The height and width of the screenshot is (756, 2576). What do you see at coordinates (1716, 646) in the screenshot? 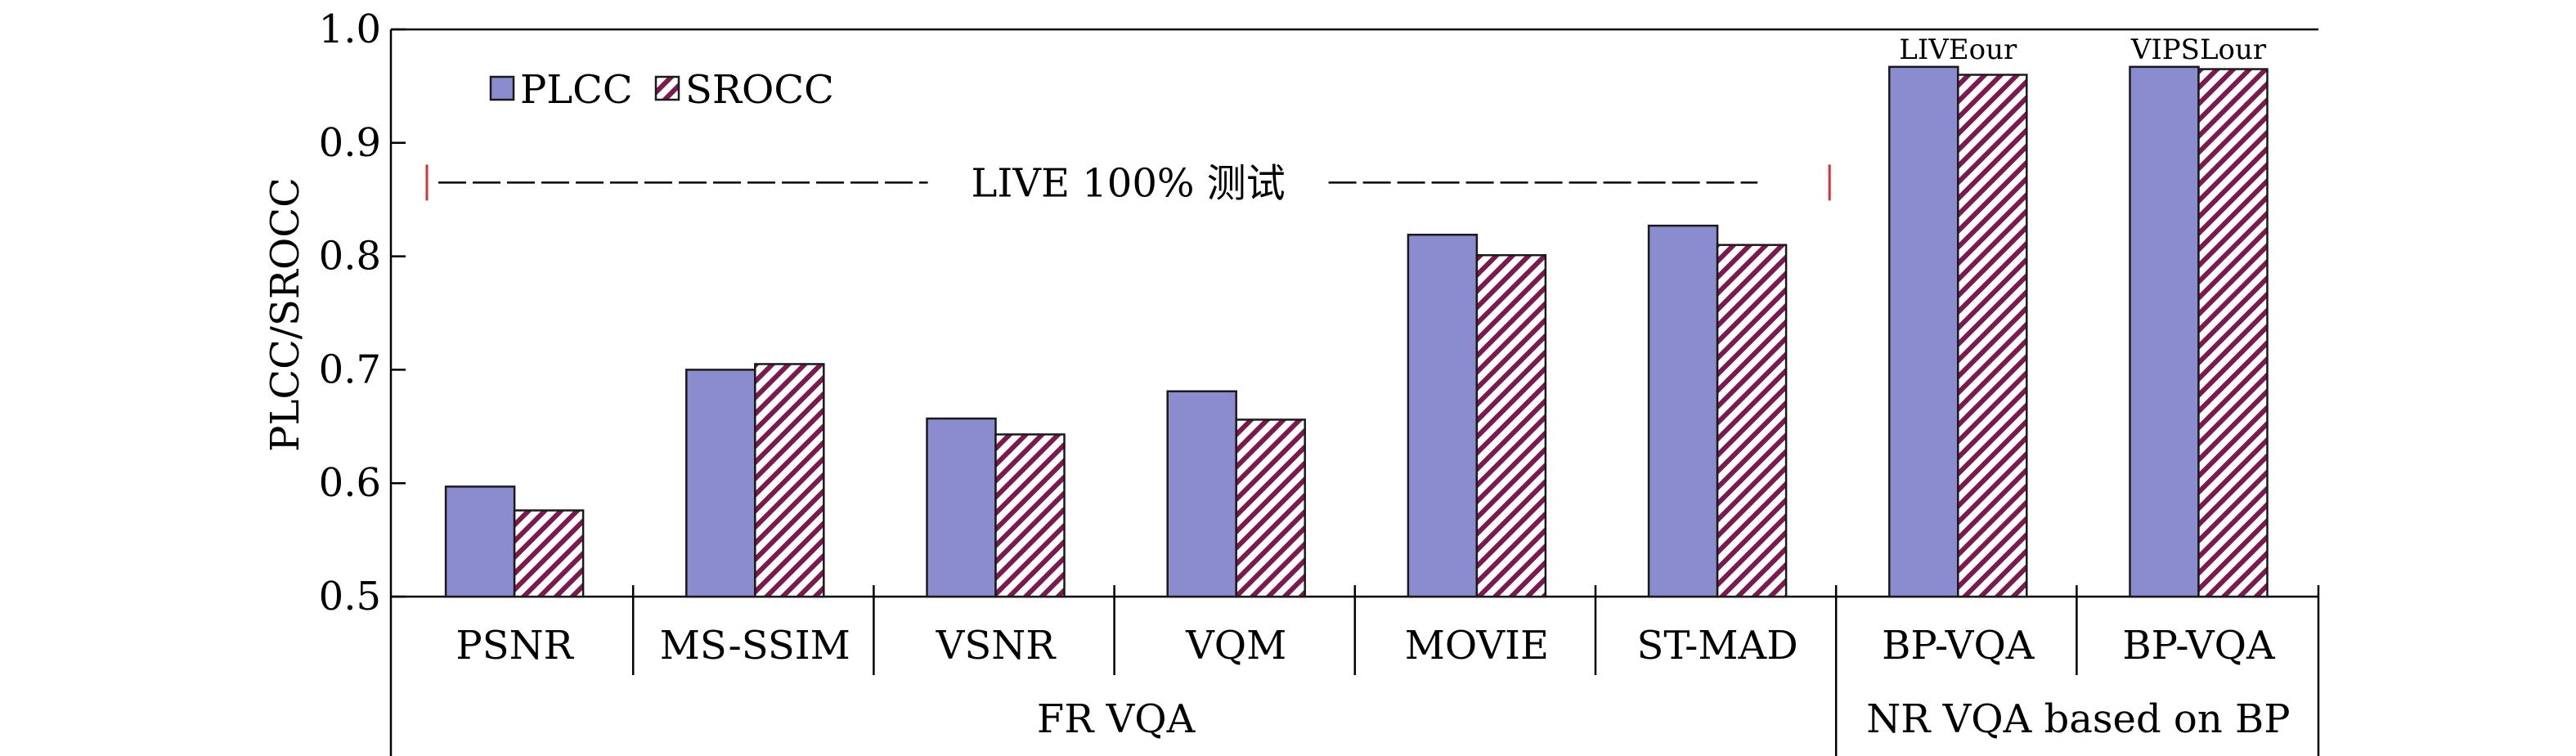
I see `category-label: ST-MAD` at bounding box center [1716, 646].